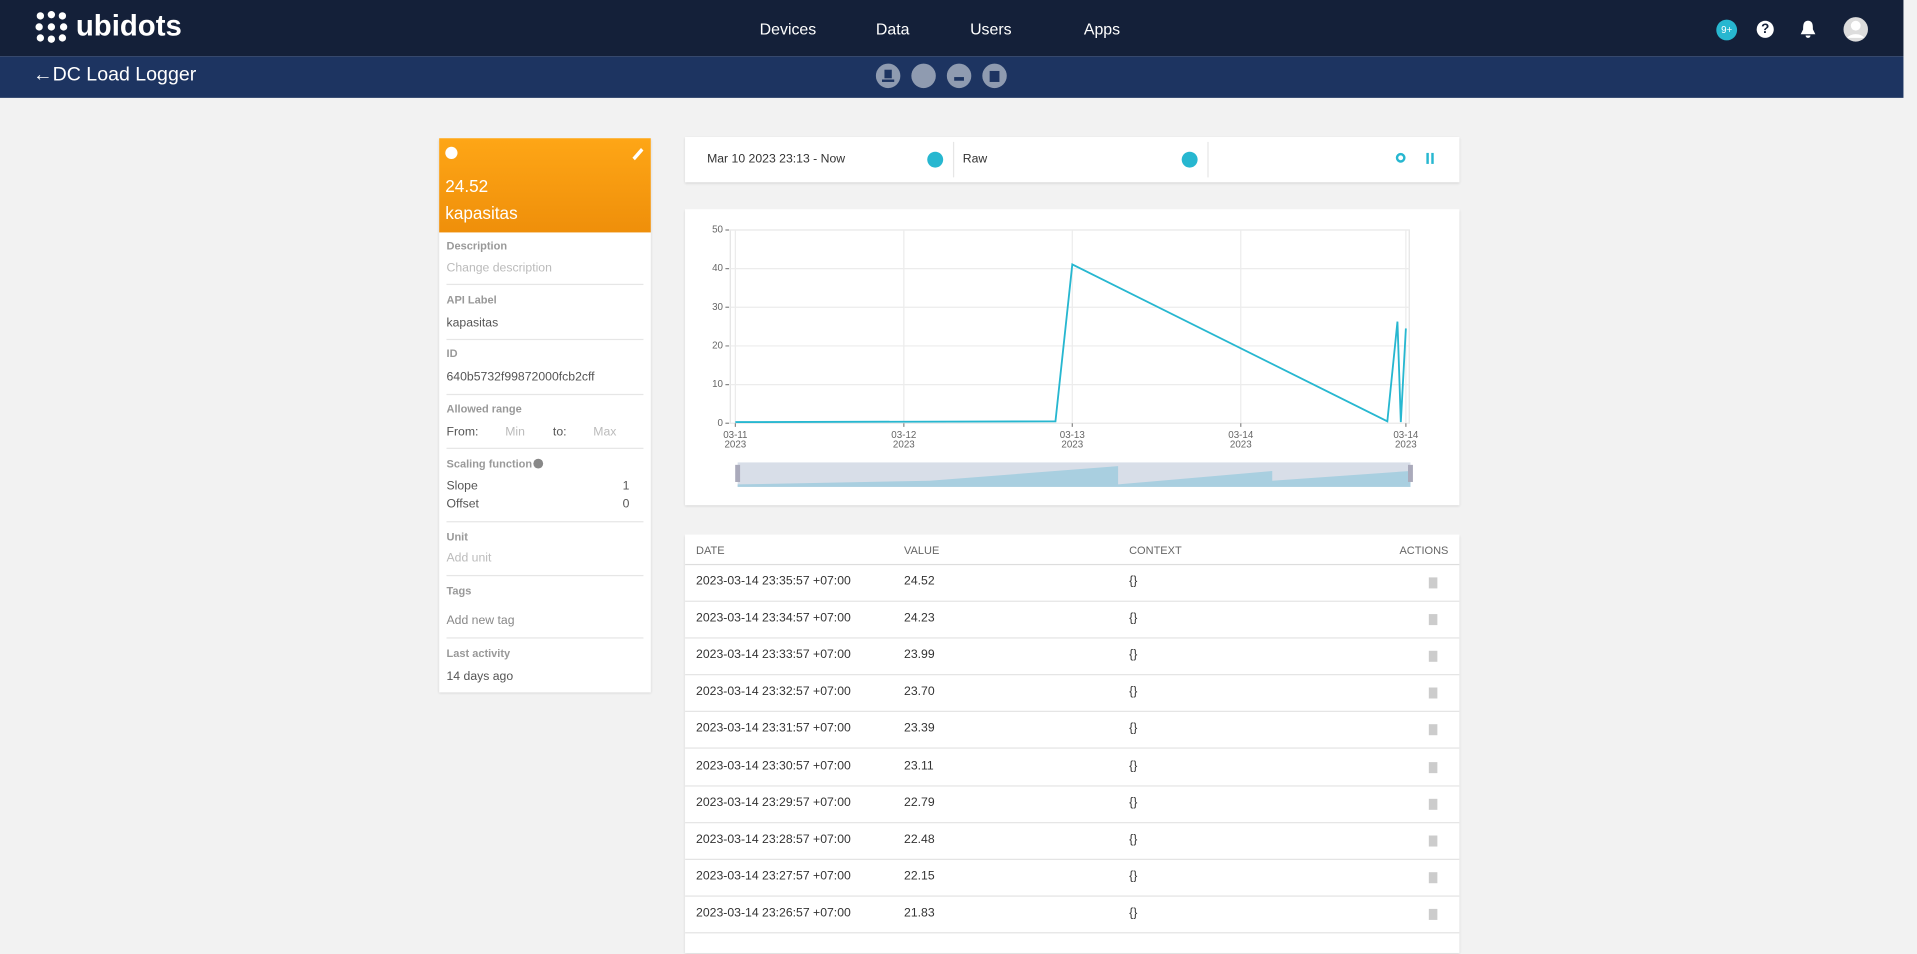 The image size is (1917, 954). I want to click on table-cell: 23.39, so click(919, 729).